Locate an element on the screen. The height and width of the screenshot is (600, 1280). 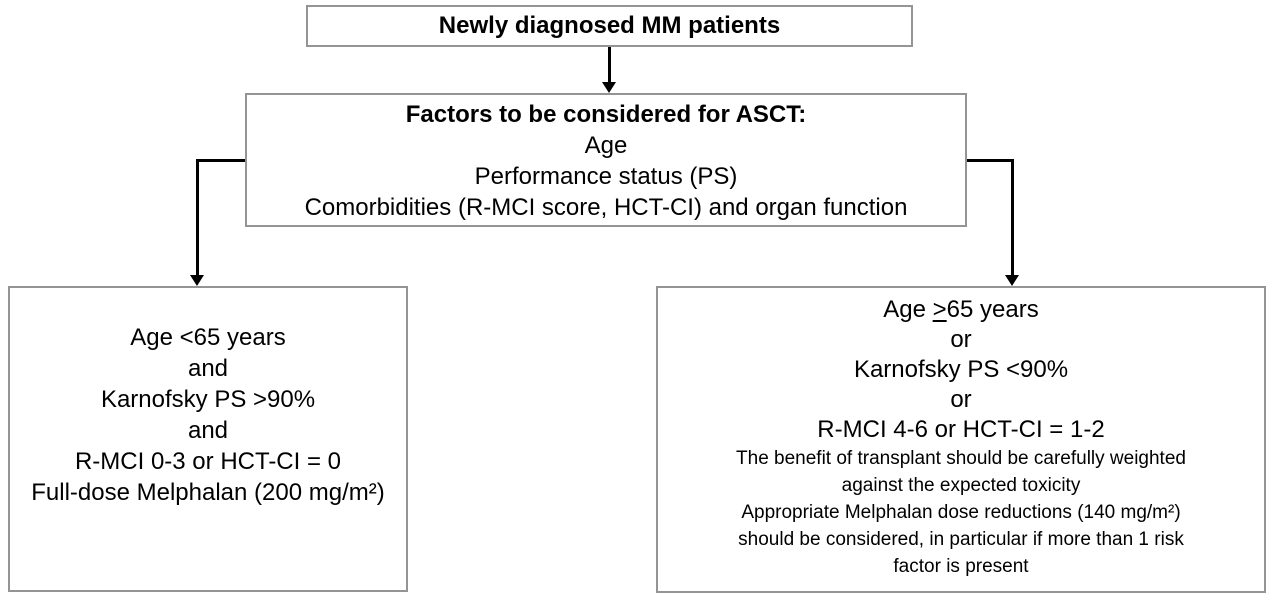
unfit-line-age: Age >65 years is located at coordinates (961, 310).